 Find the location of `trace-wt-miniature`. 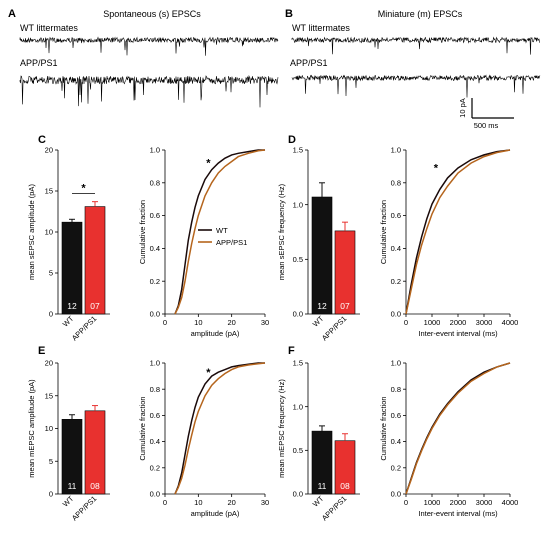

trace-wt-miniature is located at coordinates (416, 45).